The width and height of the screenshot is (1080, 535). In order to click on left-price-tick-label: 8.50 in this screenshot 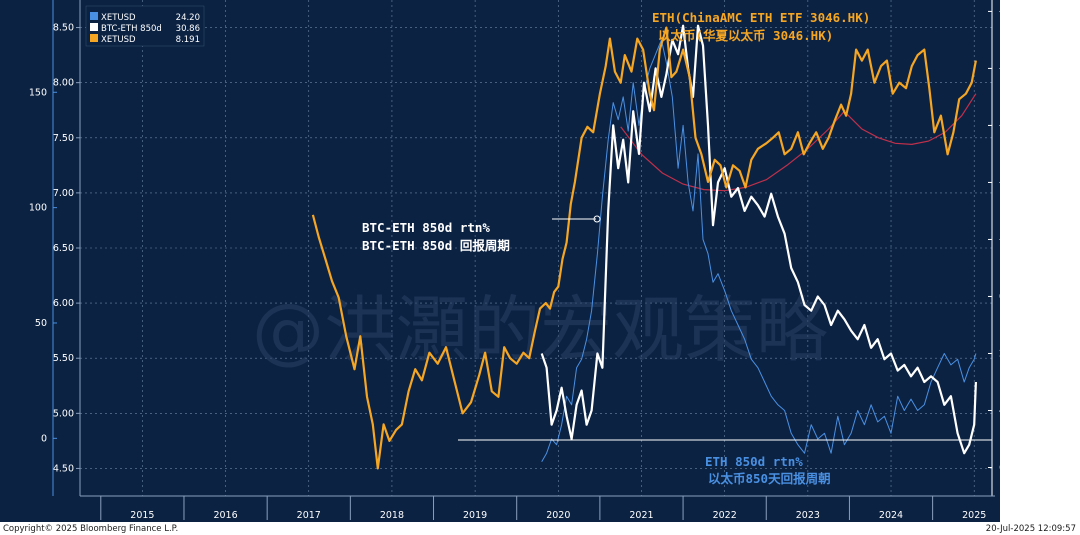, I will do `click(63, 28)`.